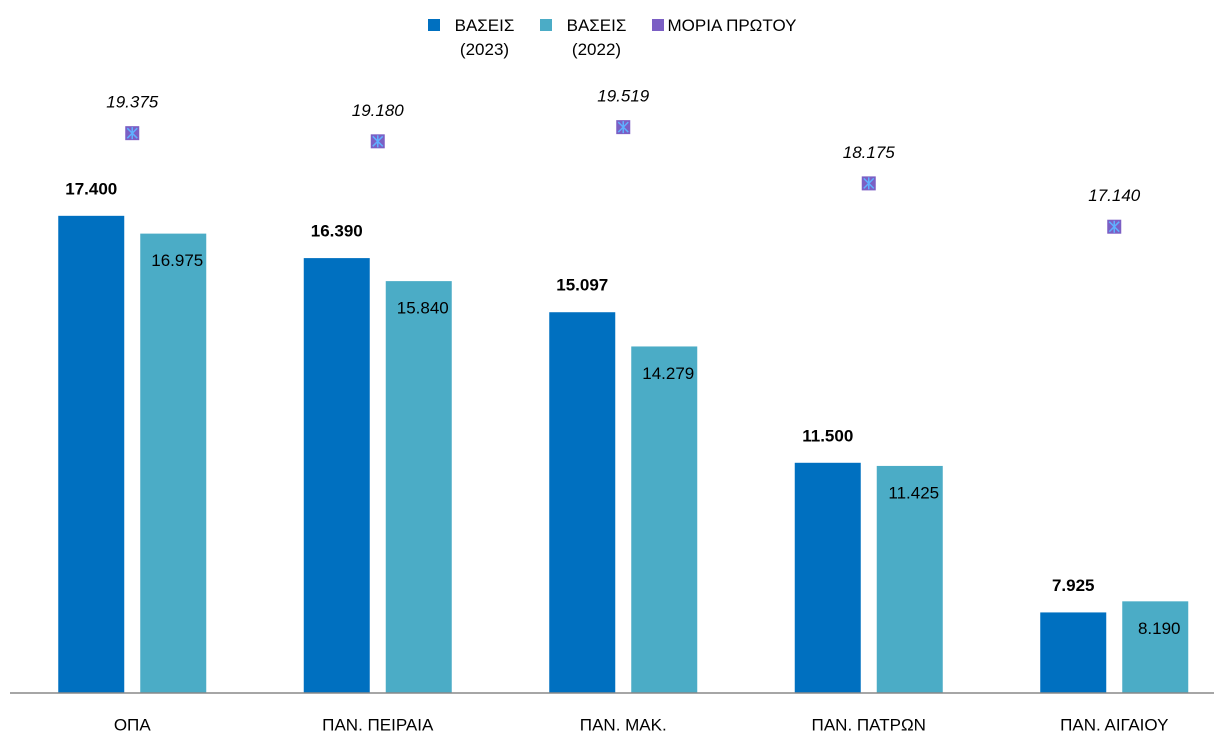 This screenshot has height=735, width=1224. Describe the element at coordinates (484, 37) in the screenshot. I see `legend-label: ΒΑΣΕΙΣ (2023)` at that location.